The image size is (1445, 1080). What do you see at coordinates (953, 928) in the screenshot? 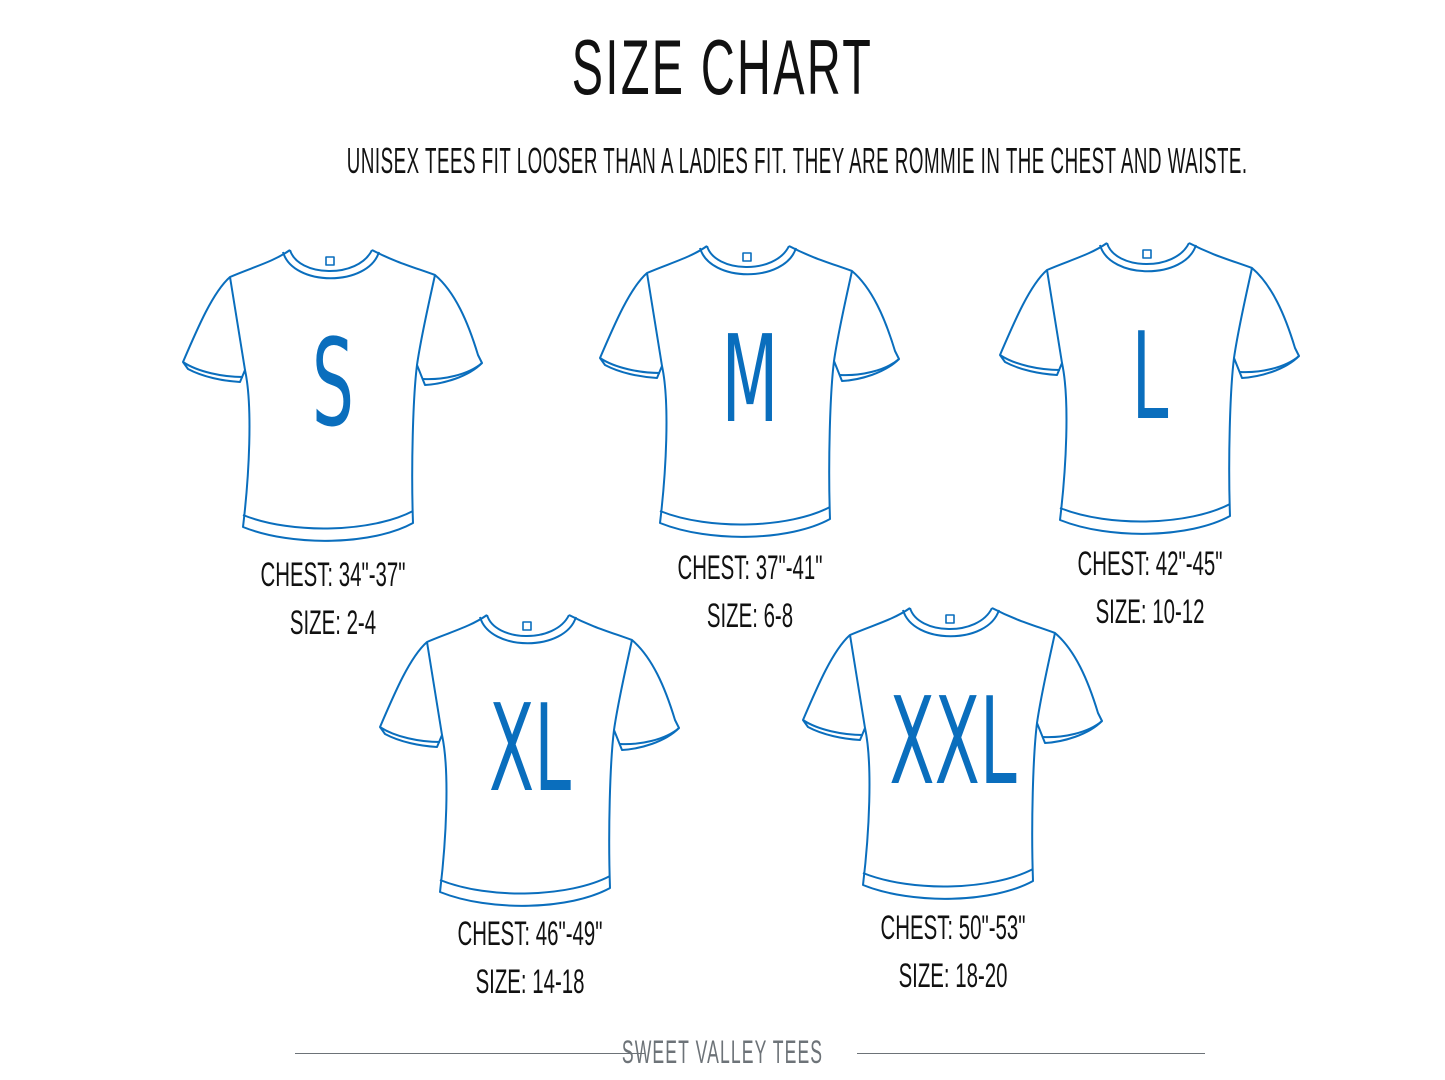
I see `chest-measurement: CHEST: 50"-53"` at bounding box center [953, 928].